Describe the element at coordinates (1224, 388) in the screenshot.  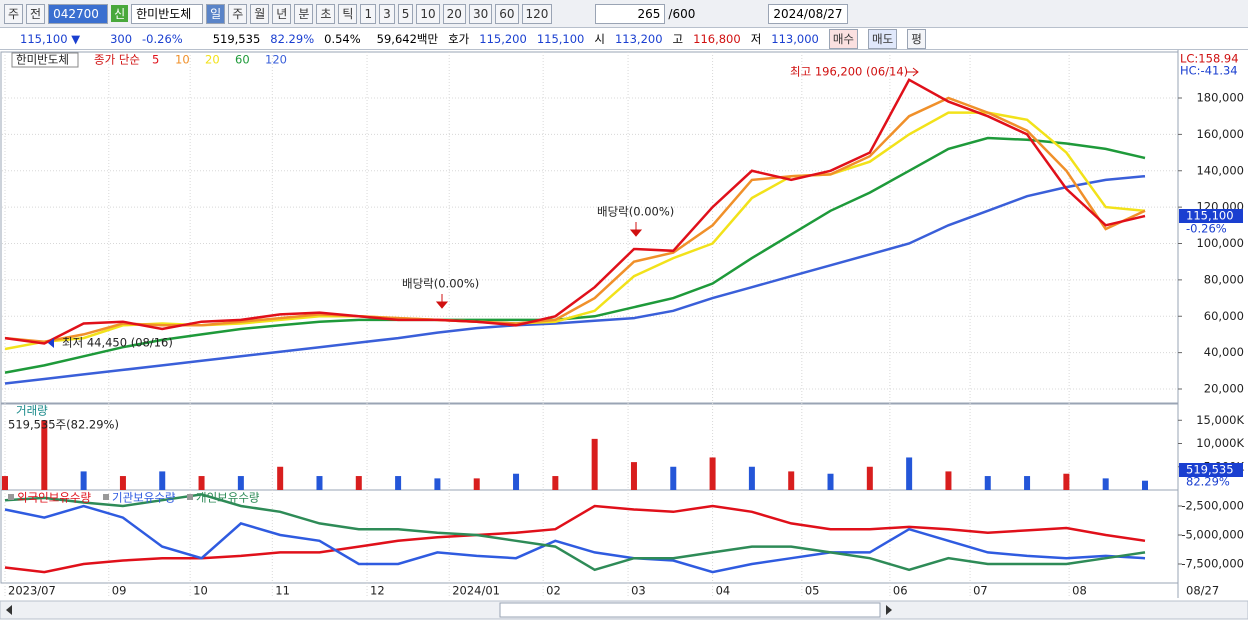
I see `y-tick-label: 20,000` at that location.